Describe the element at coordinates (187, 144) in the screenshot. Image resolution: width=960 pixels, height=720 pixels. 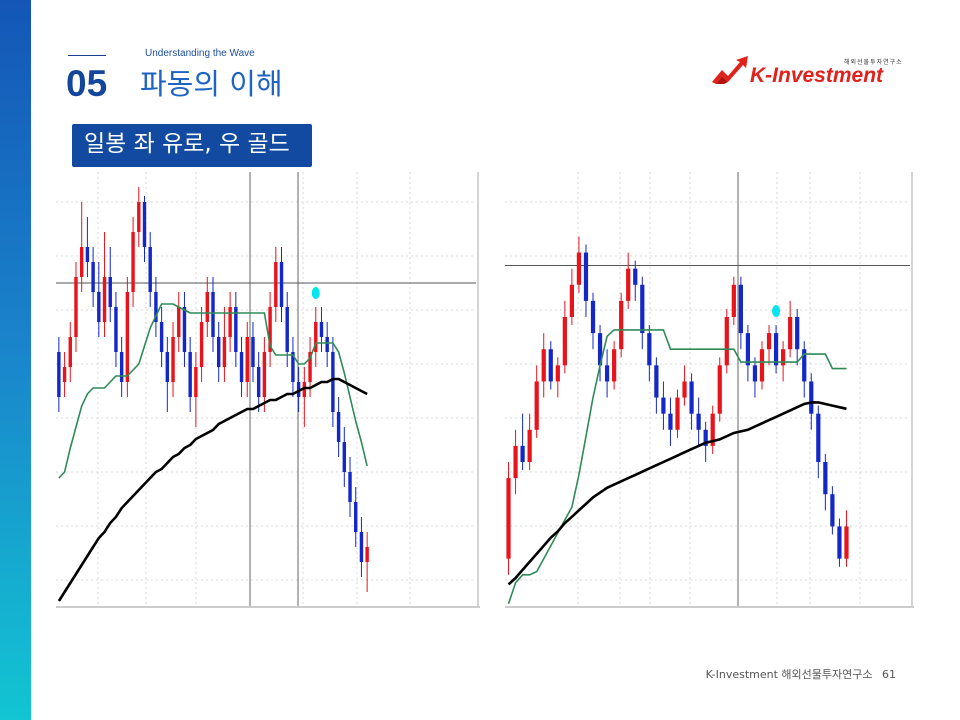
I see `banner-text: 일봉 좌 유로, 우 골드` at that location.